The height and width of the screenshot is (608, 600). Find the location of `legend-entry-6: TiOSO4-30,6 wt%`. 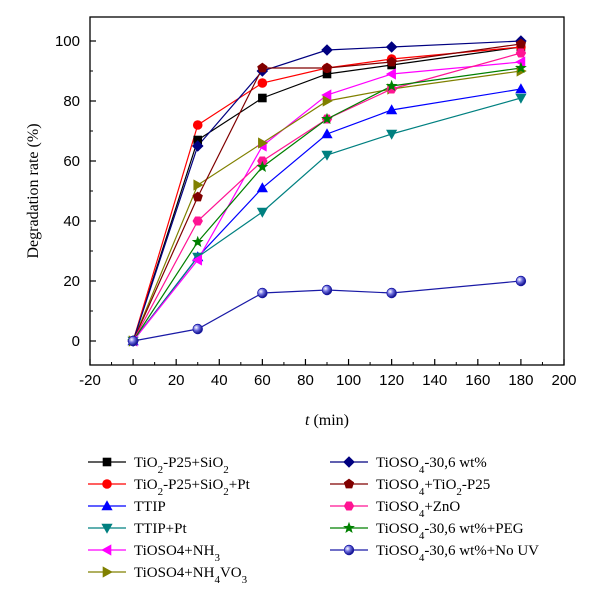

legend-entry-6: TiOSO4-30,6 wt% is located at coordinates (431, 465).